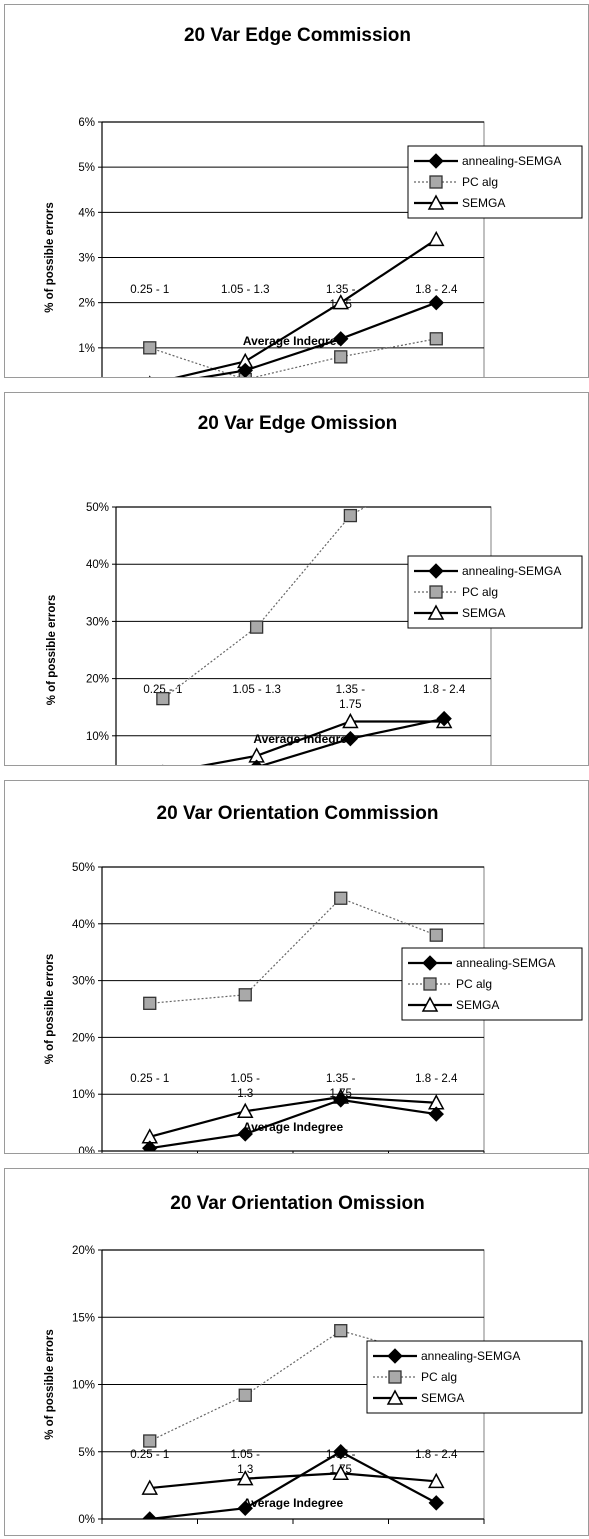 The height and width of the screenshot is (1539, 589). What do you see at coordinates (246, 1462) in the screenshot?
I see `x-tick-label: 1.05 -1.3` at bounding box center [246, 1462].